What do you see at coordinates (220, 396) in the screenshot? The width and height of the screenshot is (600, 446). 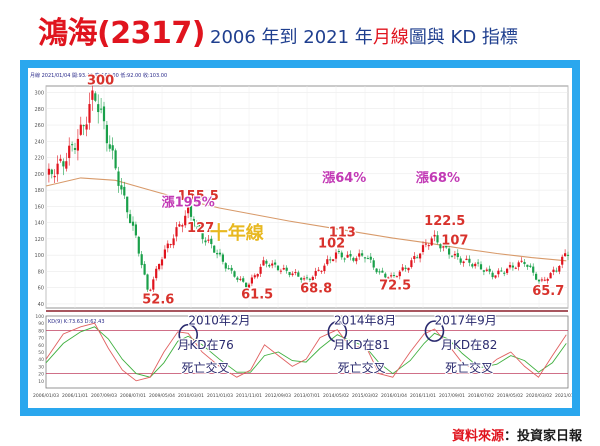 I see `x-tick-label: 2011/01/03` at bounding box center [220, 396].